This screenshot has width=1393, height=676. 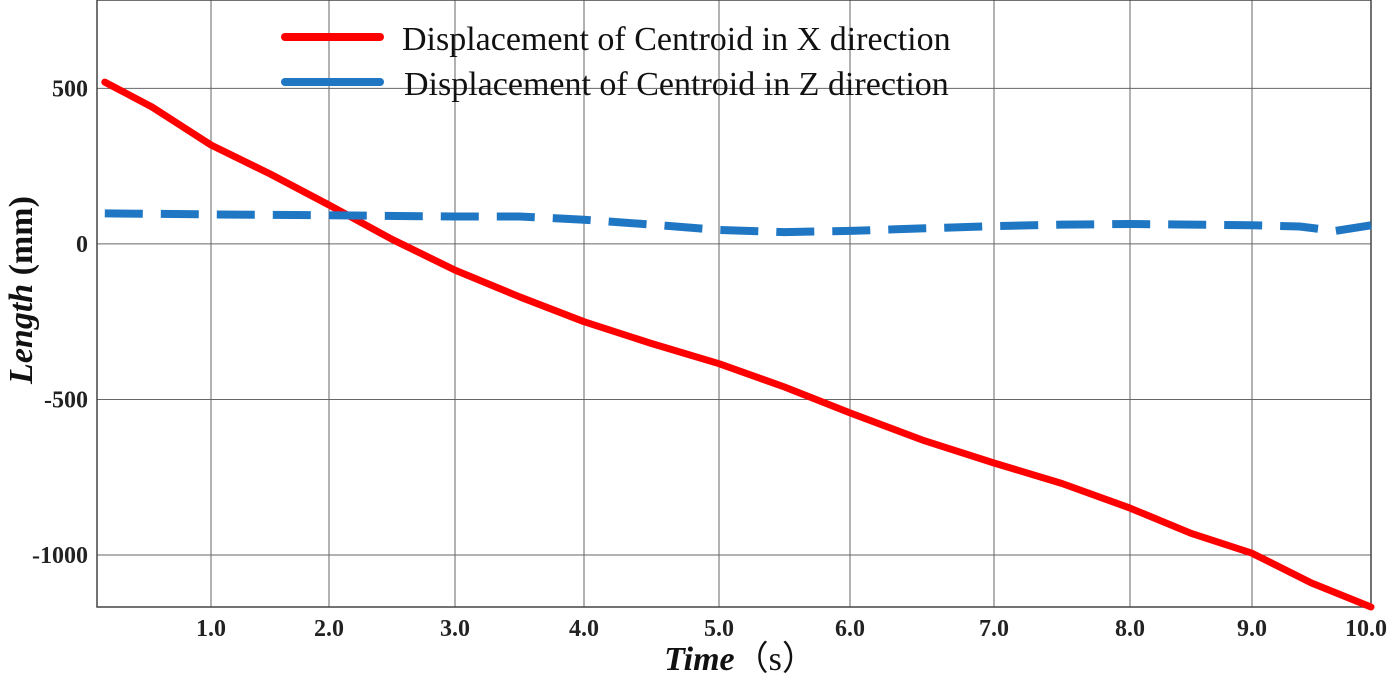 I want to click on x-tick-label: 6.0, so click(x=850, y=629).